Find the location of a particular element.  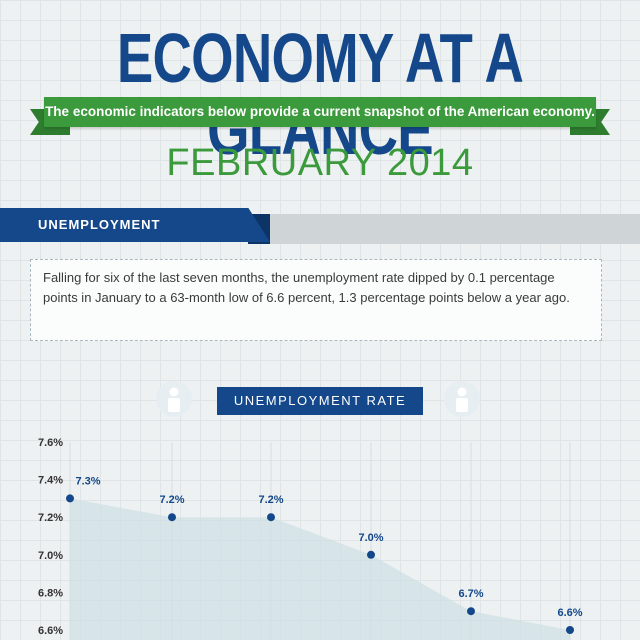

data-label: 6.7% is located at coordinates (470, 594).